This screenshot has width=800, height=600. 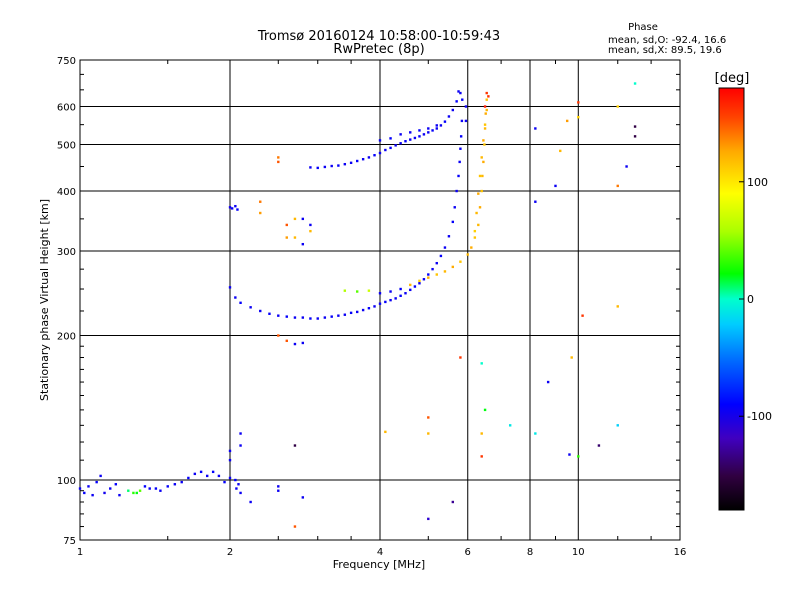 I want to click on colorbar-unit: [deg], so click(x=732, y=78).